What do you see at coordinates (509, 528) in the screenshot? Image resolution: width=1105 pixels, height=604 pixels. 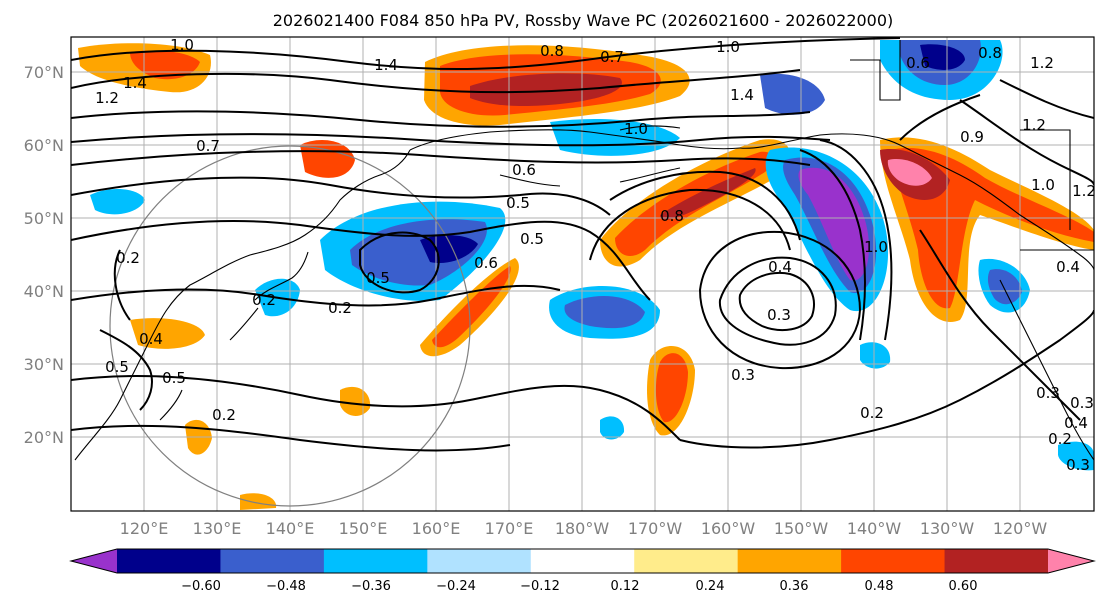 I see `lon-tick-label: 170°E` at bounding box center [509, 528].